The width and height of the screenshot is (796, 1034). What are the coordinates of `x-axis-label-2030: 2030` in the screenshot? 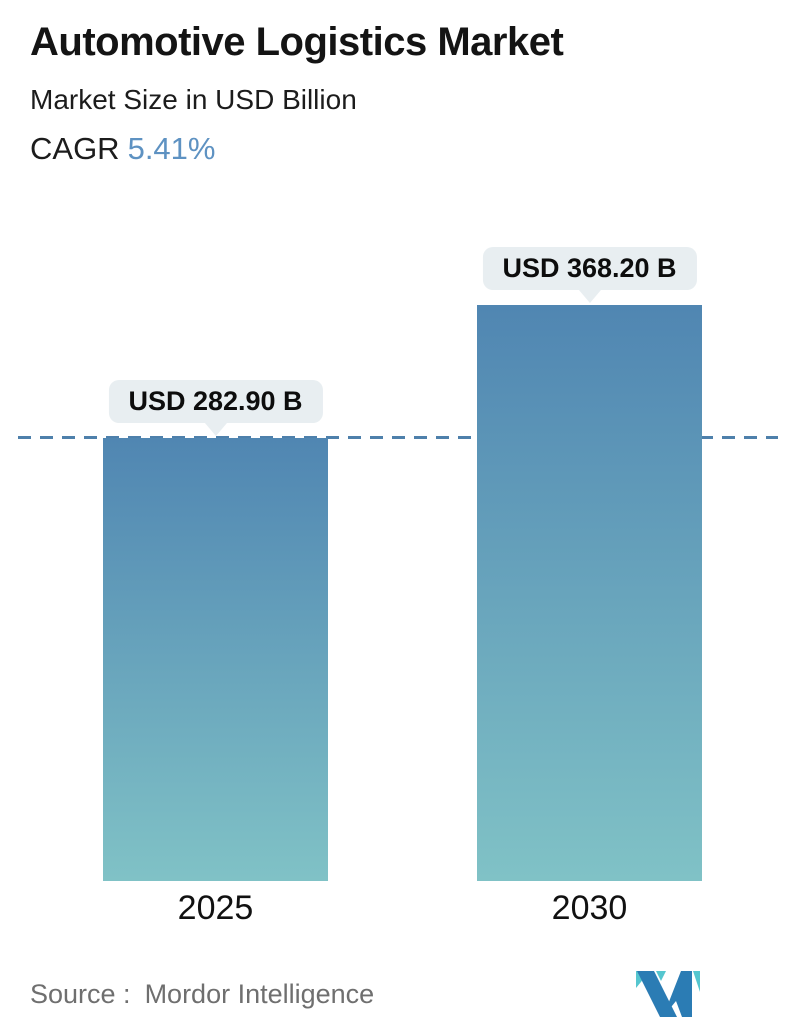 It's located at (589, 908).